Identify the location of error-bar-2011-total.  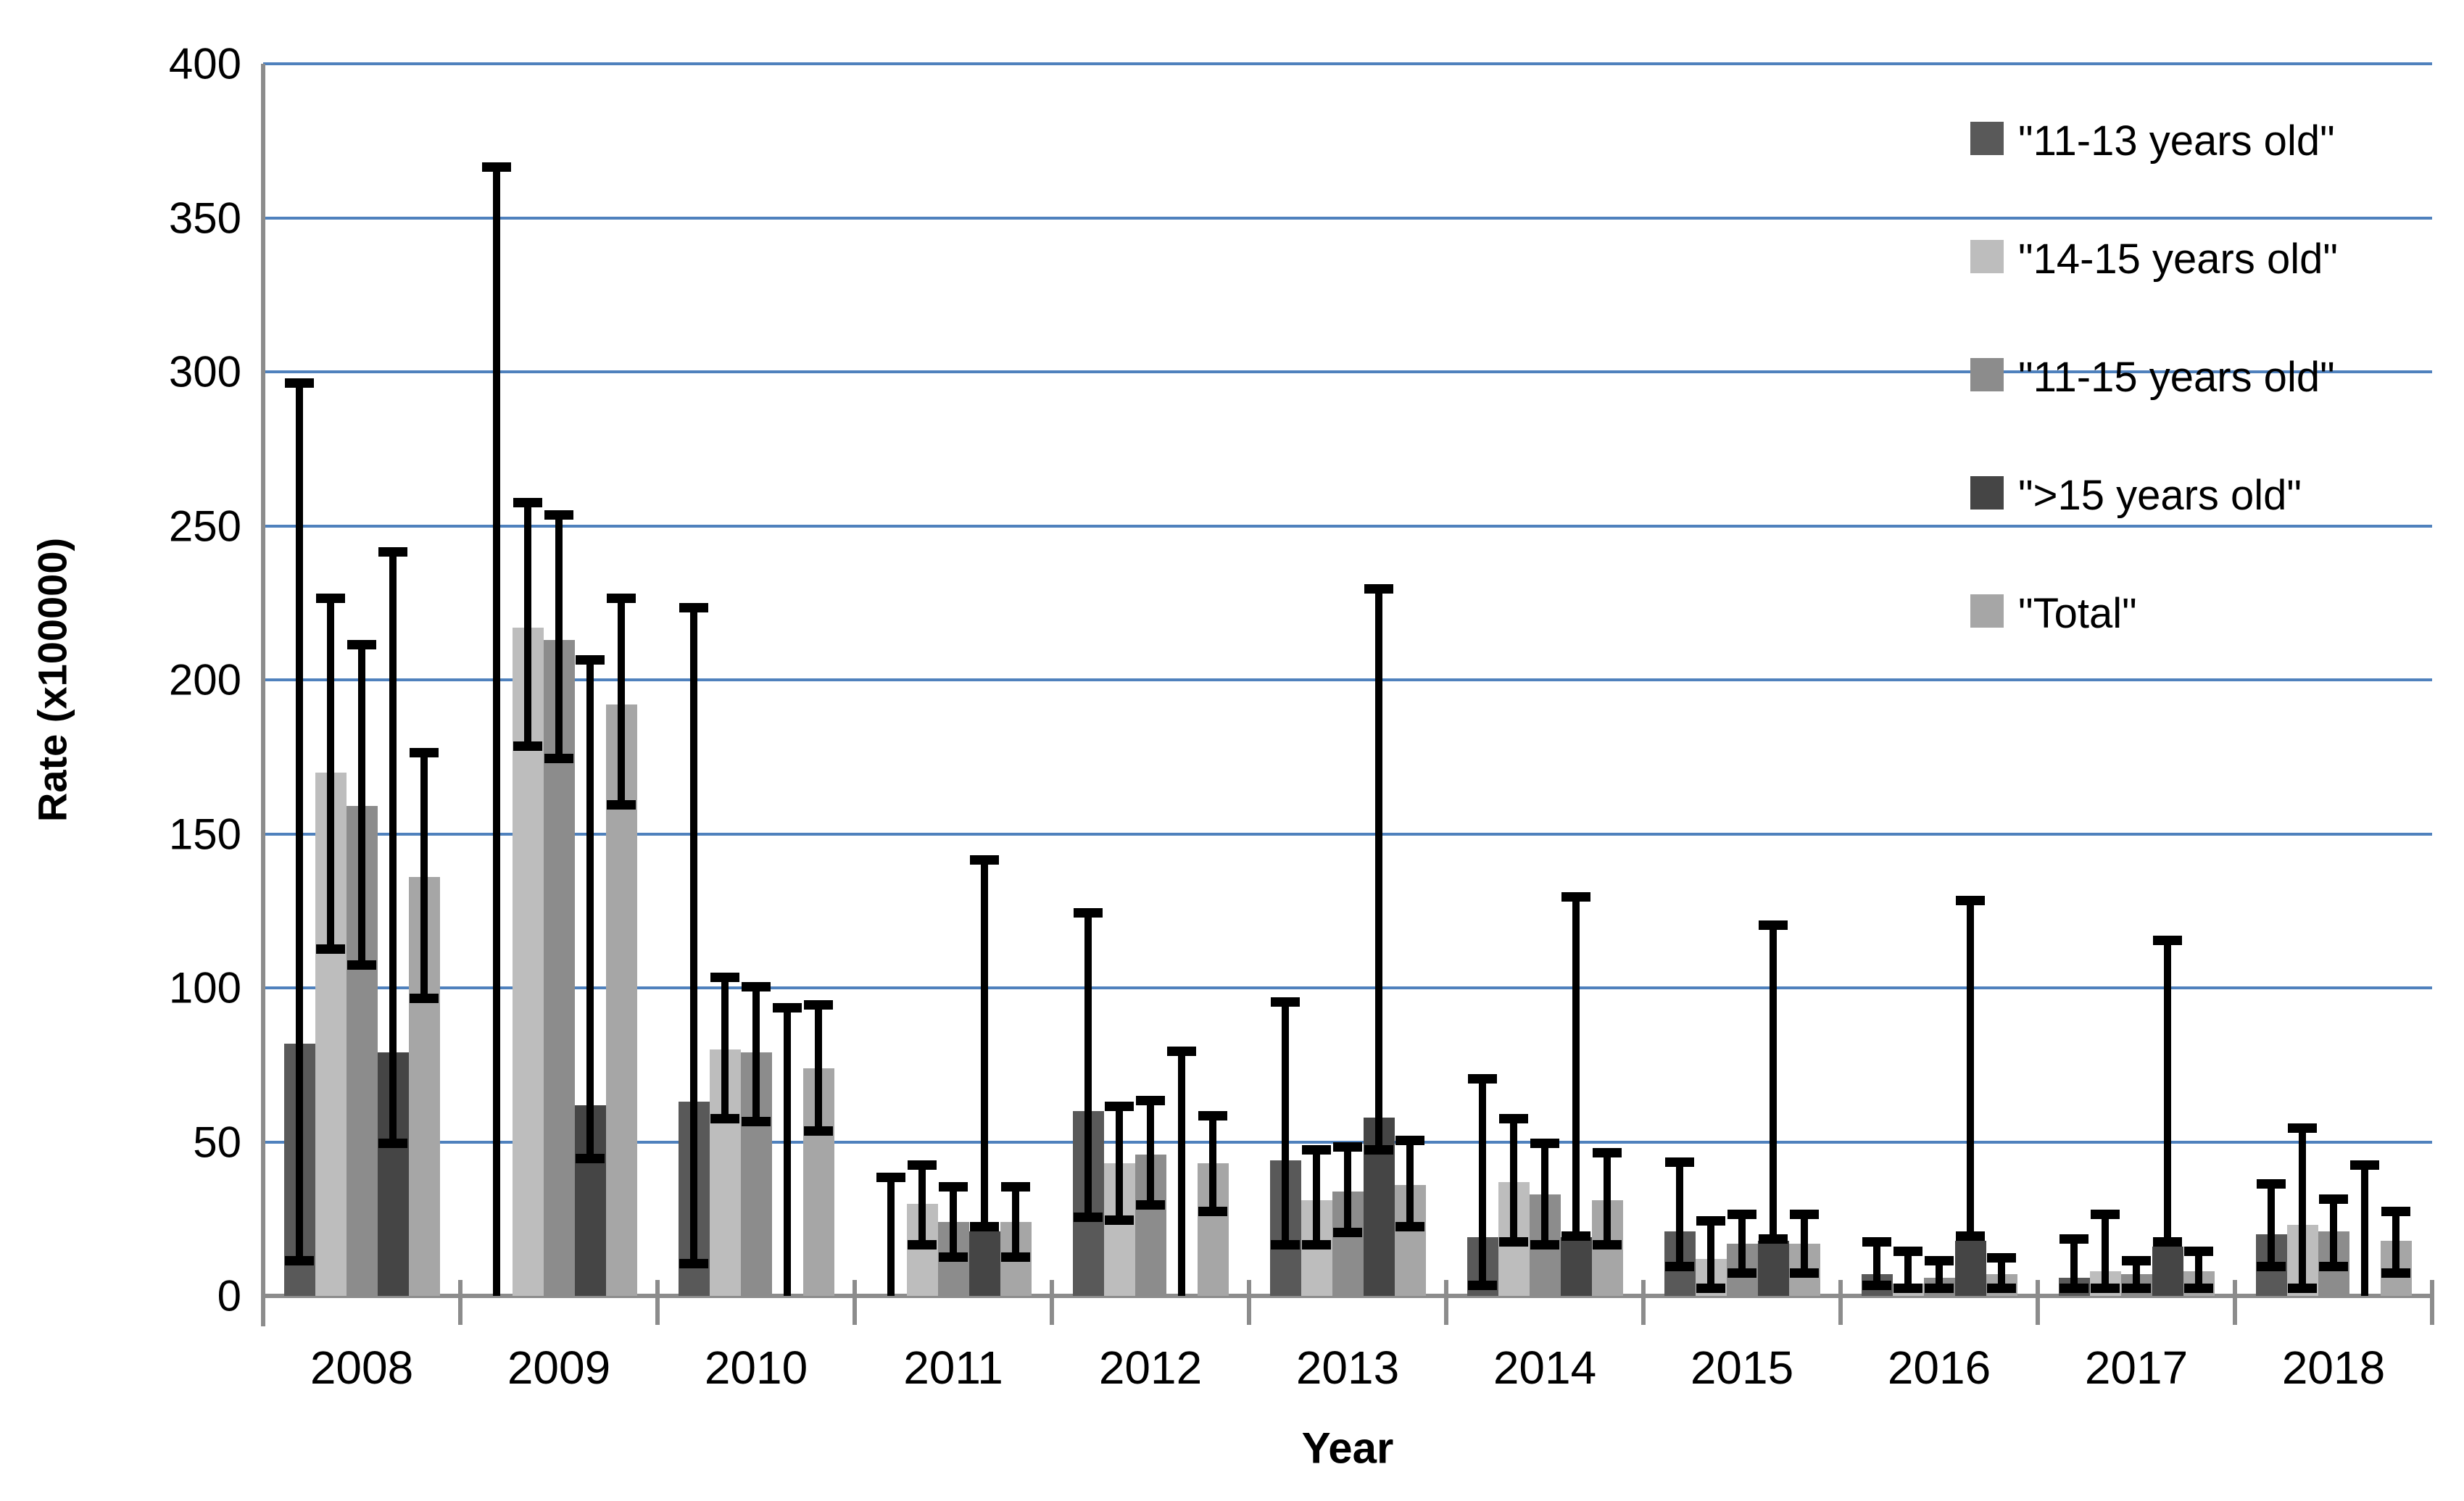
(1016, 1222).